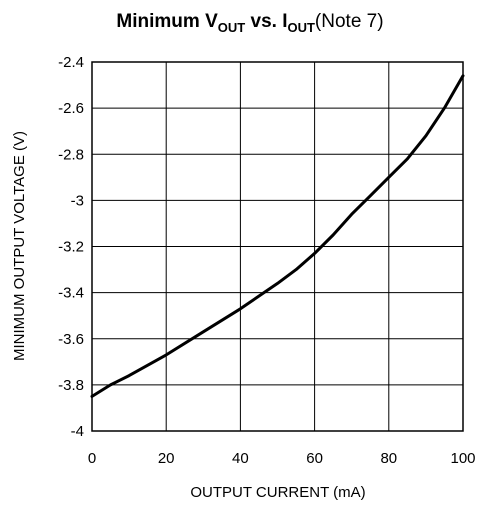  Describe the element at coordinates (71, 293) in the screenshot. I see `y-tick-label: -3.4` at that location.